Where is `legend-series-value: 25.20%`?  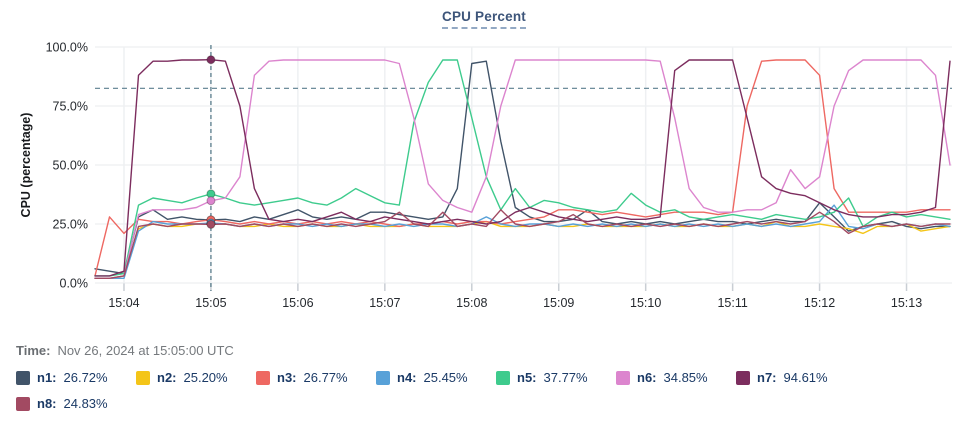 legend-series-value: 25.20% is located at coordinates (205, 377).